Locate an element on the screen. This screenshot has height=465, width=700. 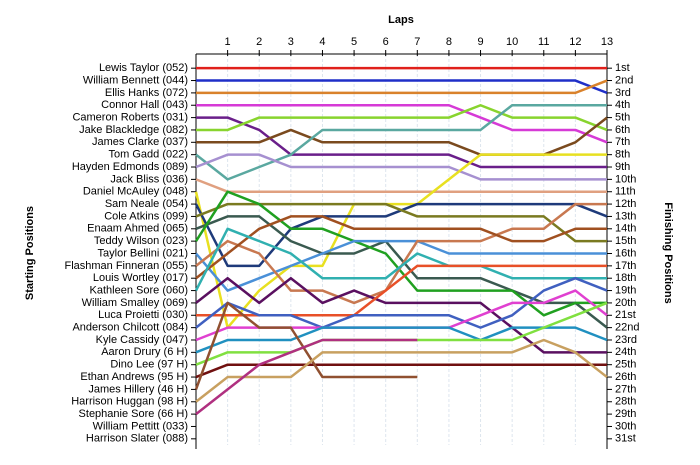
y2-tick-label: 4th is located at coordinates (622, 105).